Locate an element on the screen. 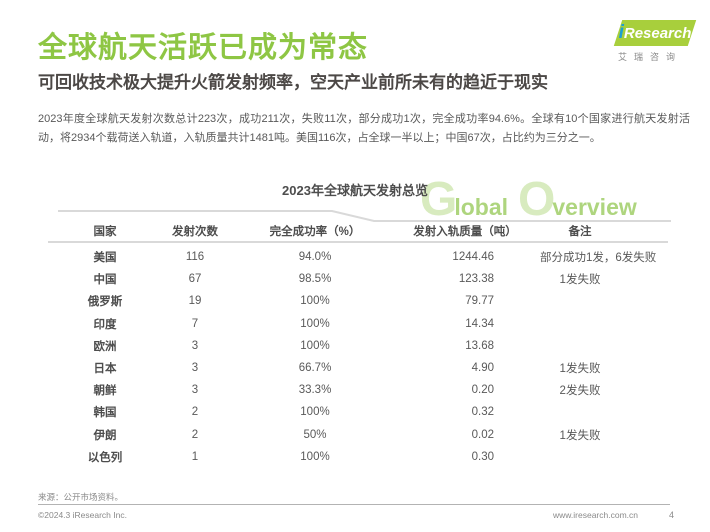  cell-orbit-mass: 1244.46 is located at coordinates (473, 257).